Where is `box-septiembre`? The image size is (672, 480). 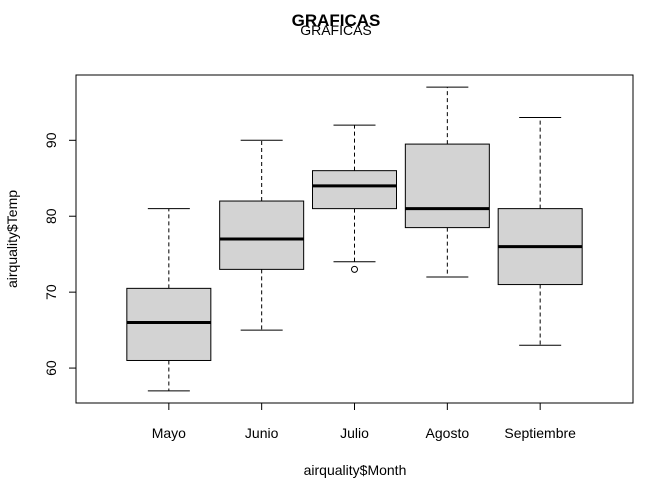
box-septiembre is located at coordinates (540, 231).